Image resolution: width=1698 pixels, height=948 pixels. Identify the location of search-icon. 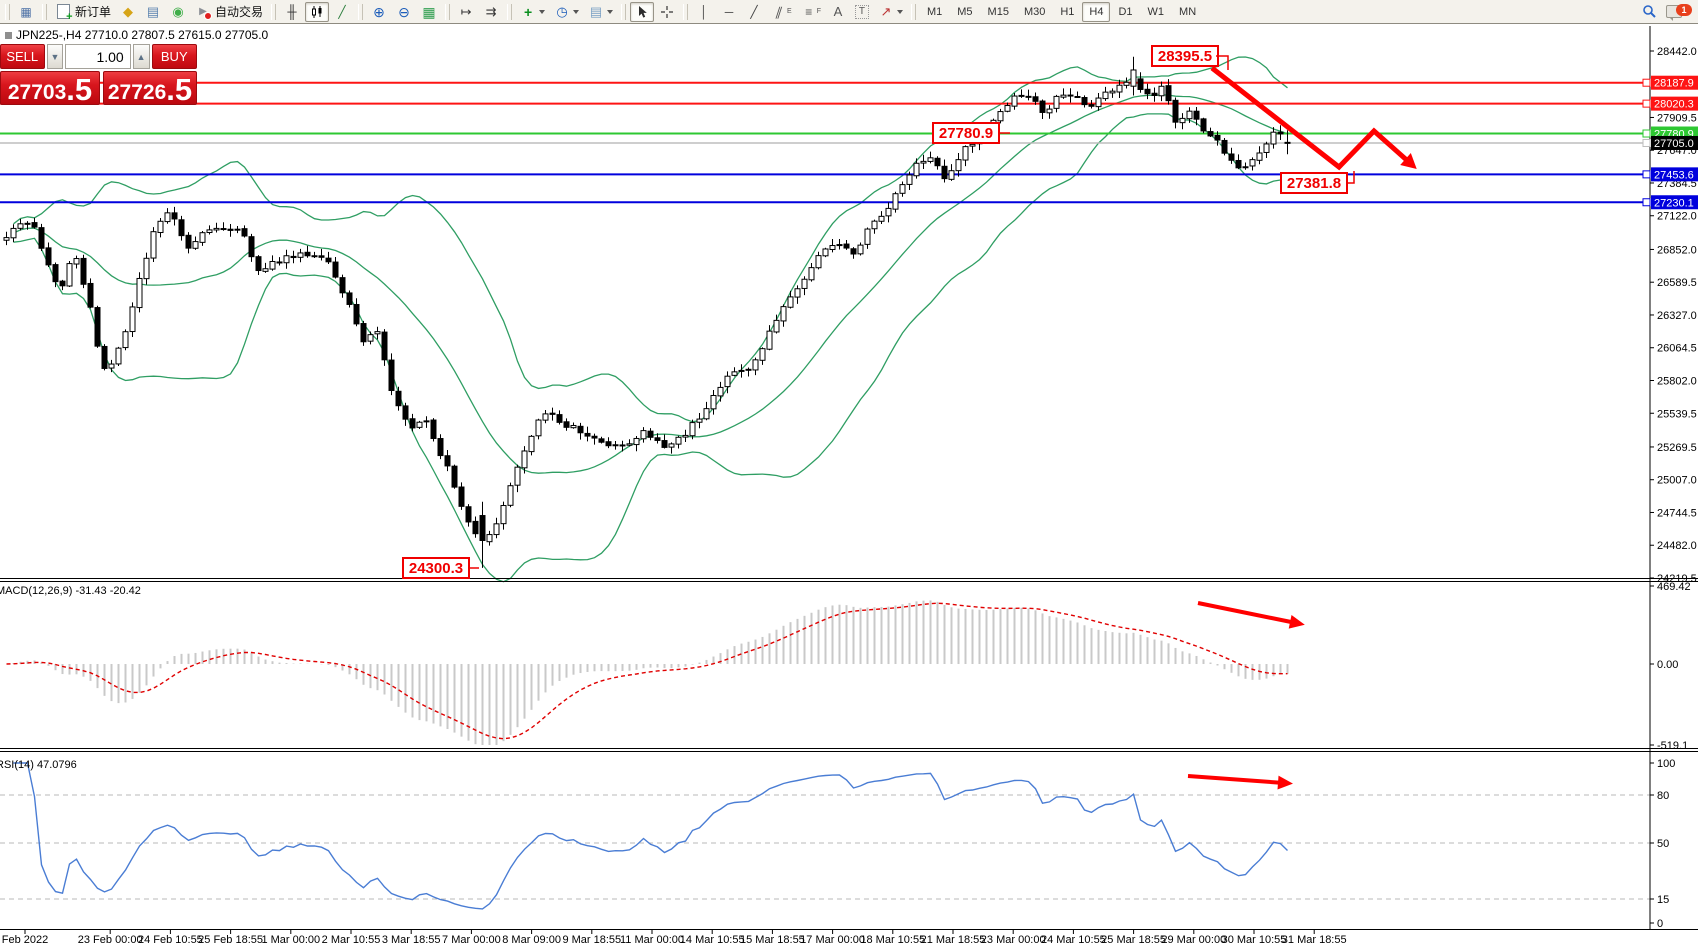
(1649, 12).